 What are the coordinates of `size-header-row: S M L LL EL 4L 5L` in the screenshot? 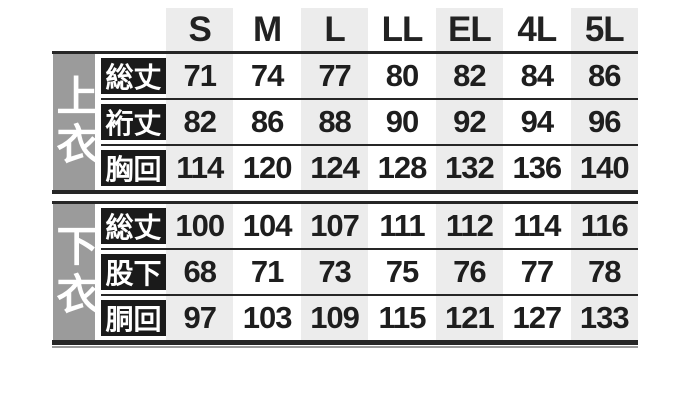 It's located at (402, 29).